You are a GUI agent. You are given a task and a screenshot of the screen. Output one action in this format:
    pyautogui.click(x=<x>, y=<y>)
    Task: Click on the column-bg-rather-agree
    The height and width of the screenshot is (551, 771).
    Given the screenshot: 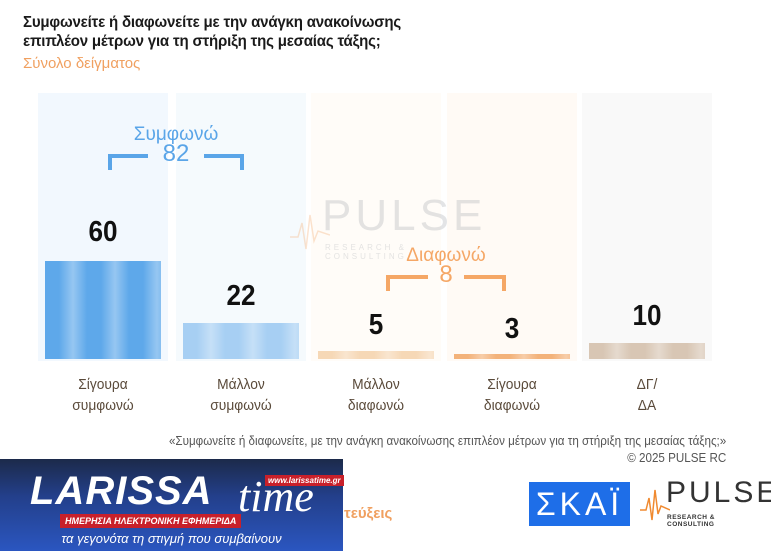 What is the action you would take?
    pyautogui.click(x=241, y=227)
    